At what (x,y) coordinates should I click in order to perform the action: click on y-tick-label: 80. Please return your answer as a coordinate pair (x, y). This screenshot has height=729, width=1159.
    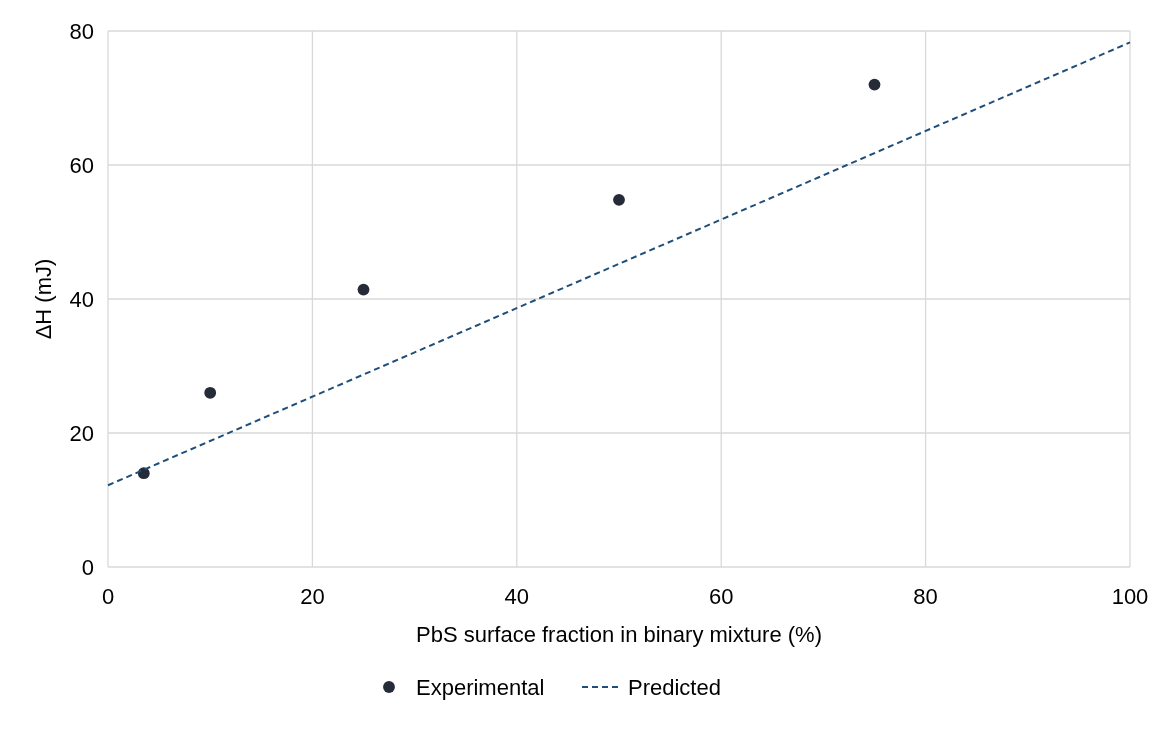
    Looking at the image, I should click on (81, 31).